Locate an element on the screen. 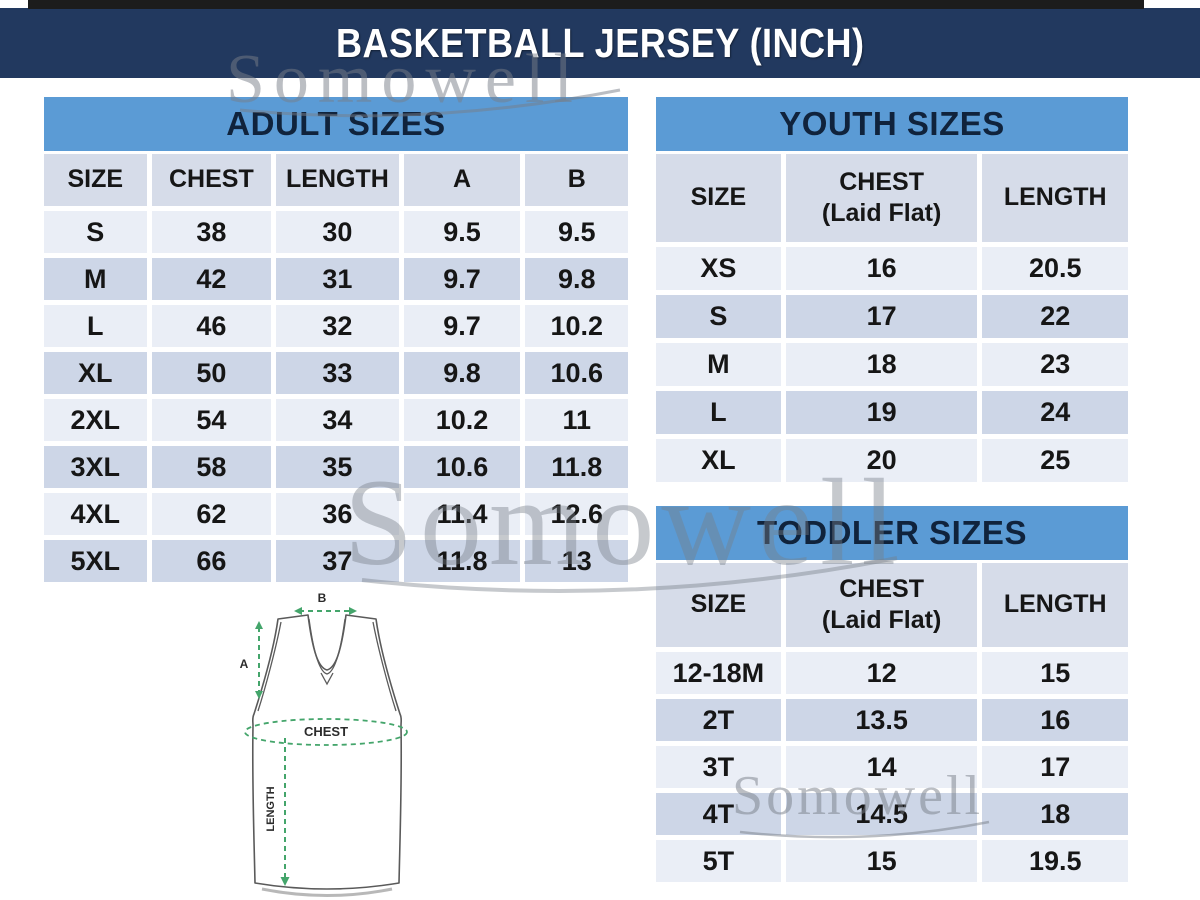  table-cell: 30 is located at coordinates (337, 232).